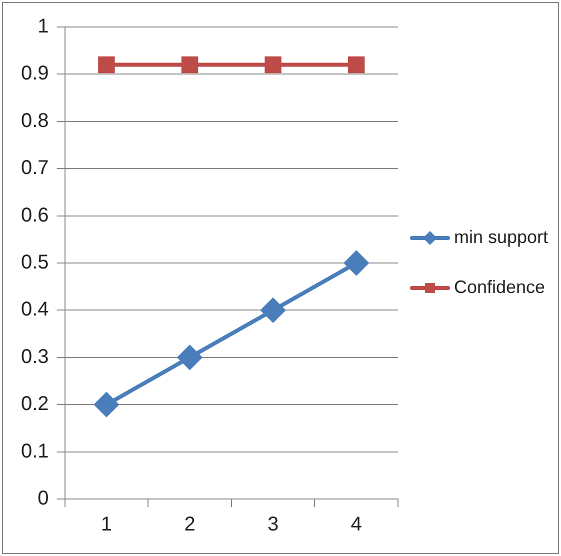  I want to click on y-tick-label: 0.5, so click(34, 263).